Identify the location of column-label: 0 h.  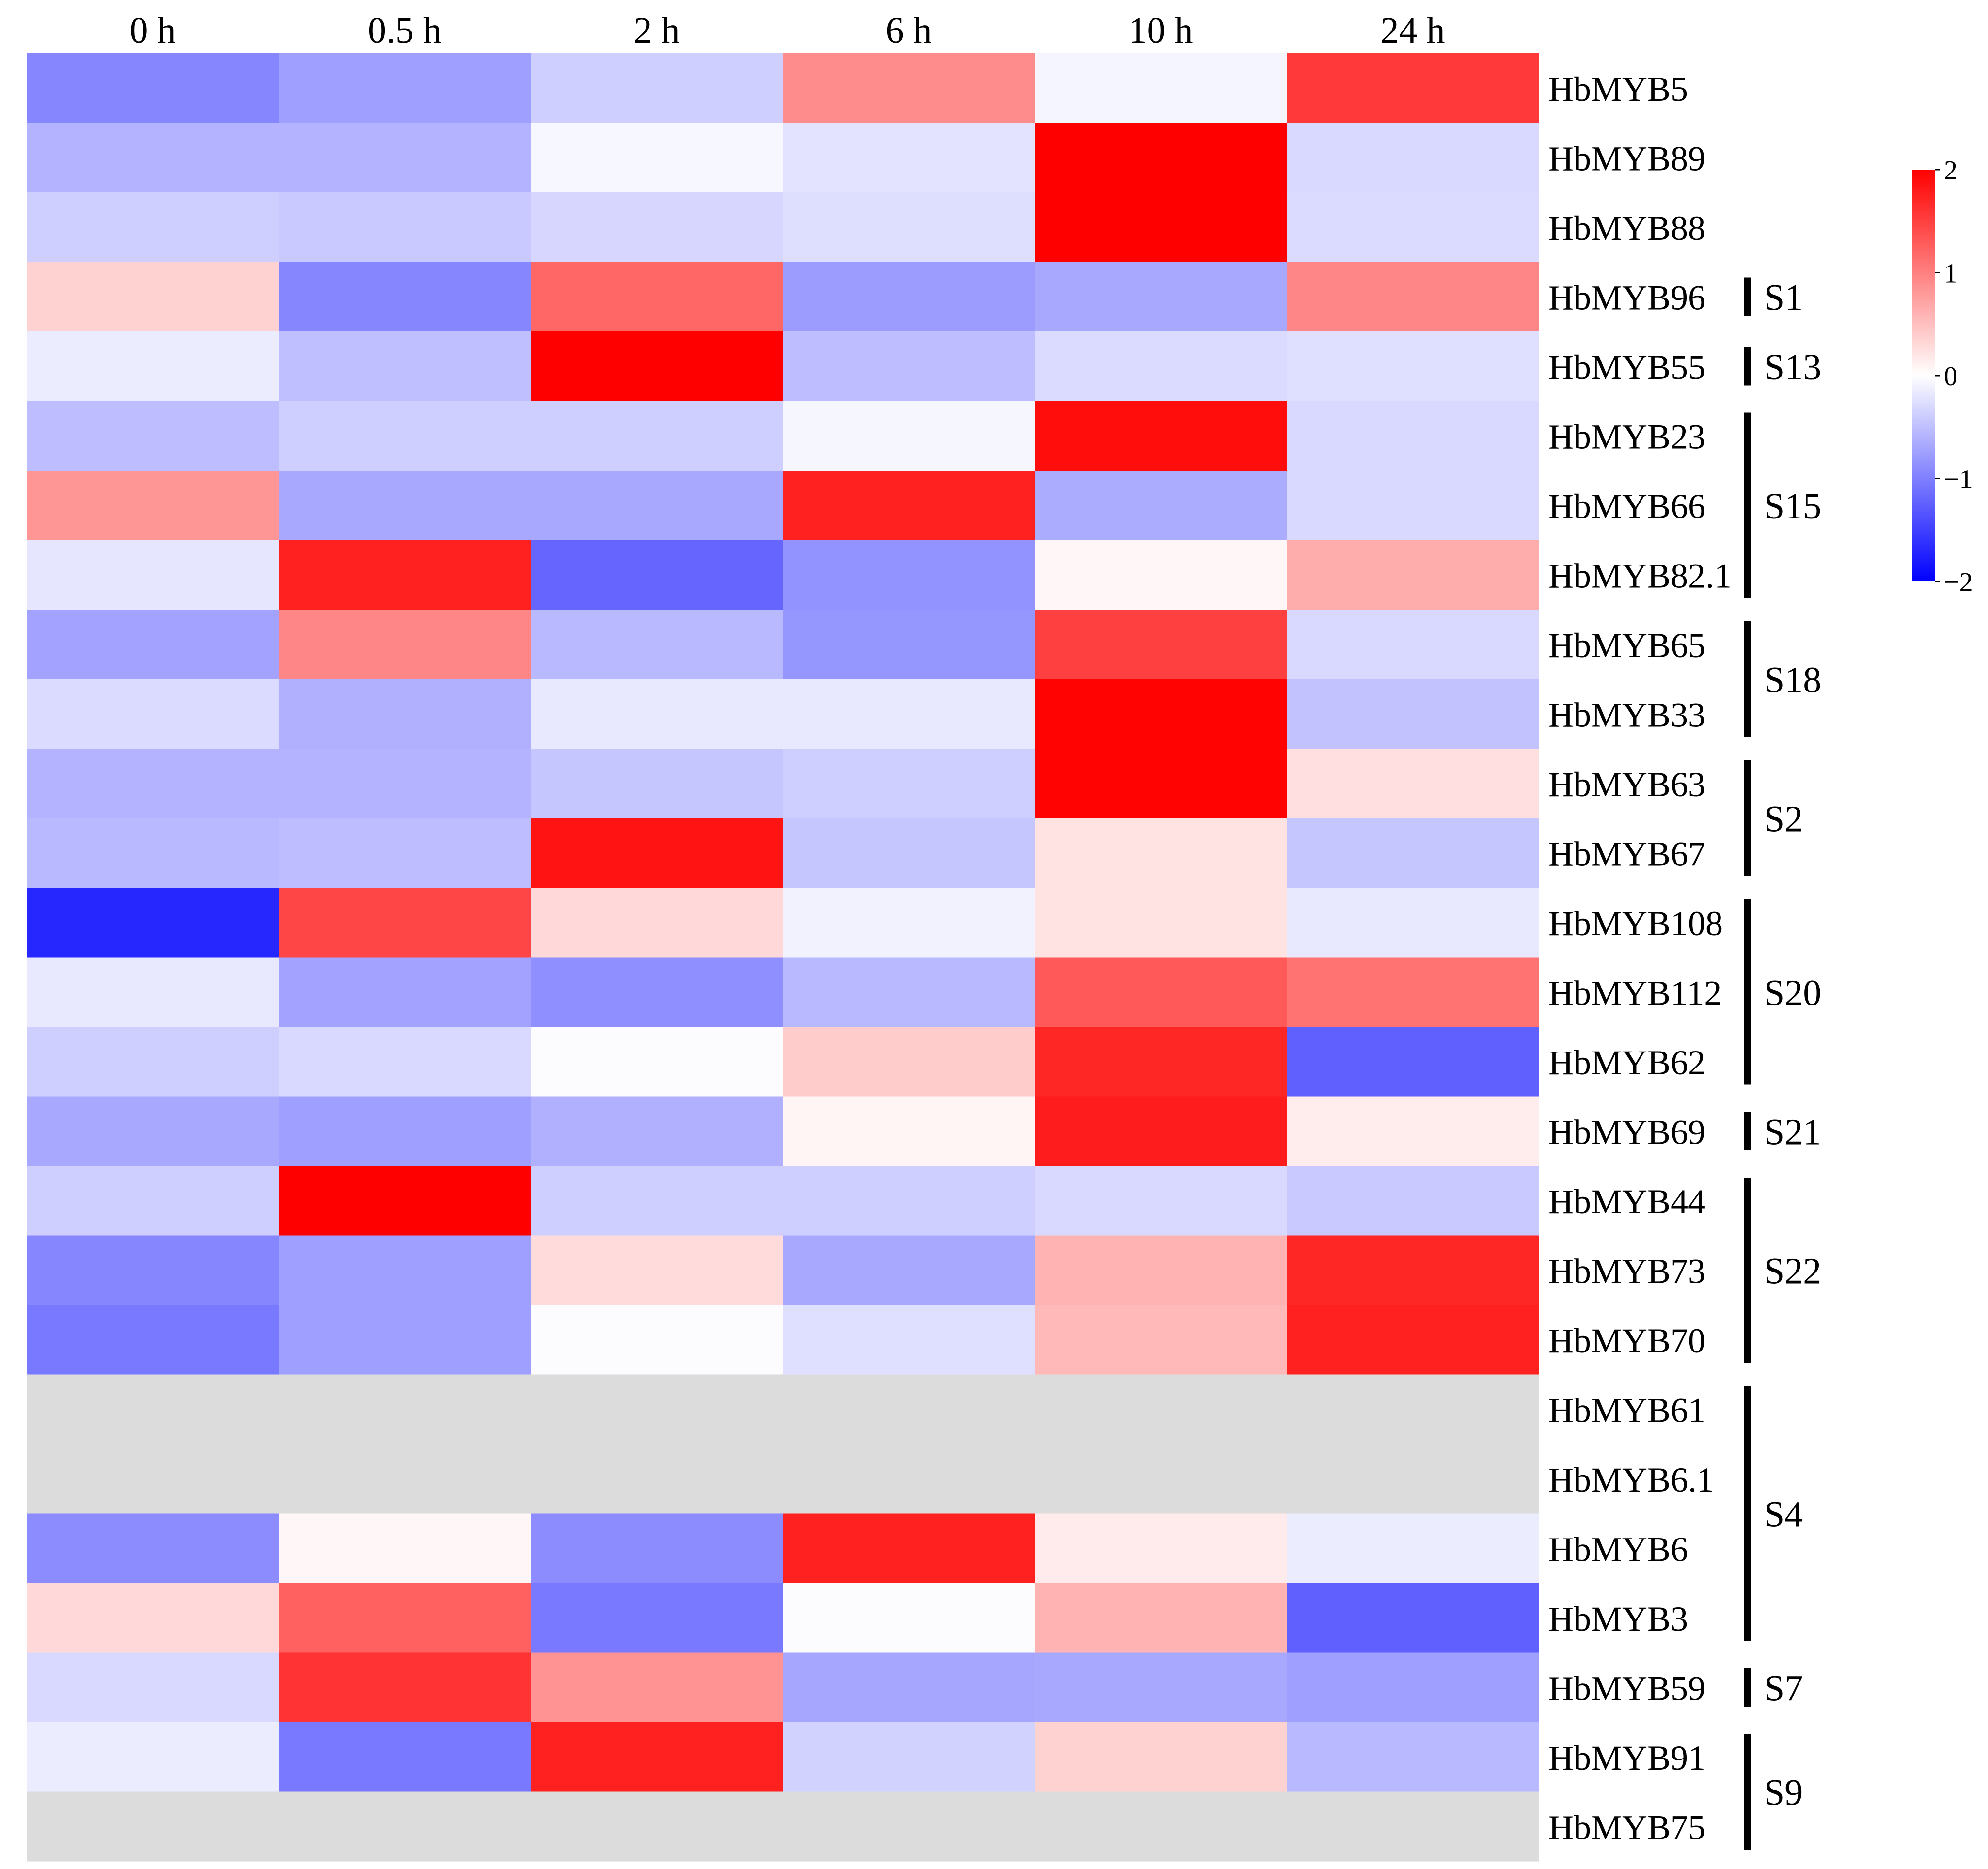
(153, 30).